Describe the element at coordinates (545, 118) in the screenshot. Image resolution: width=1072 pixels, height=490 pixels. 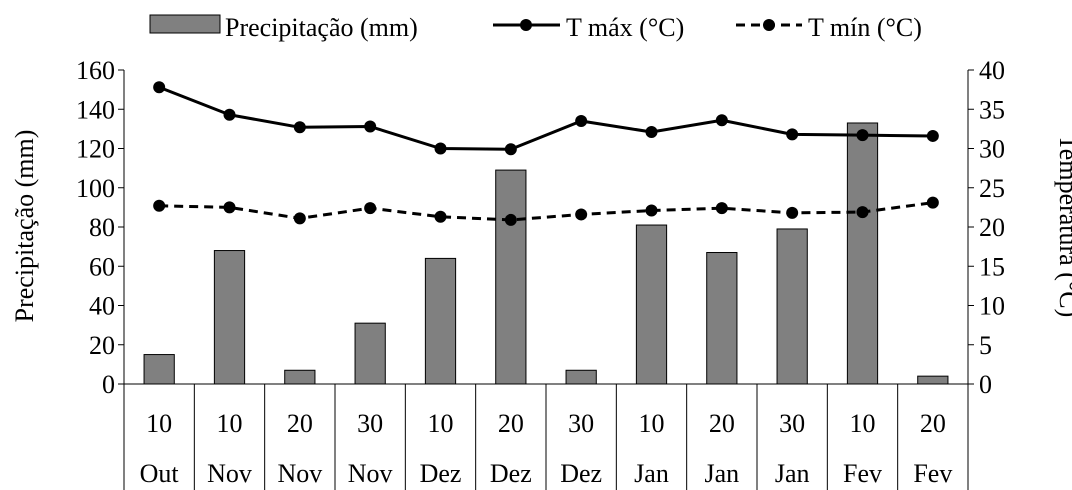
I see `tmax-line` at that location.